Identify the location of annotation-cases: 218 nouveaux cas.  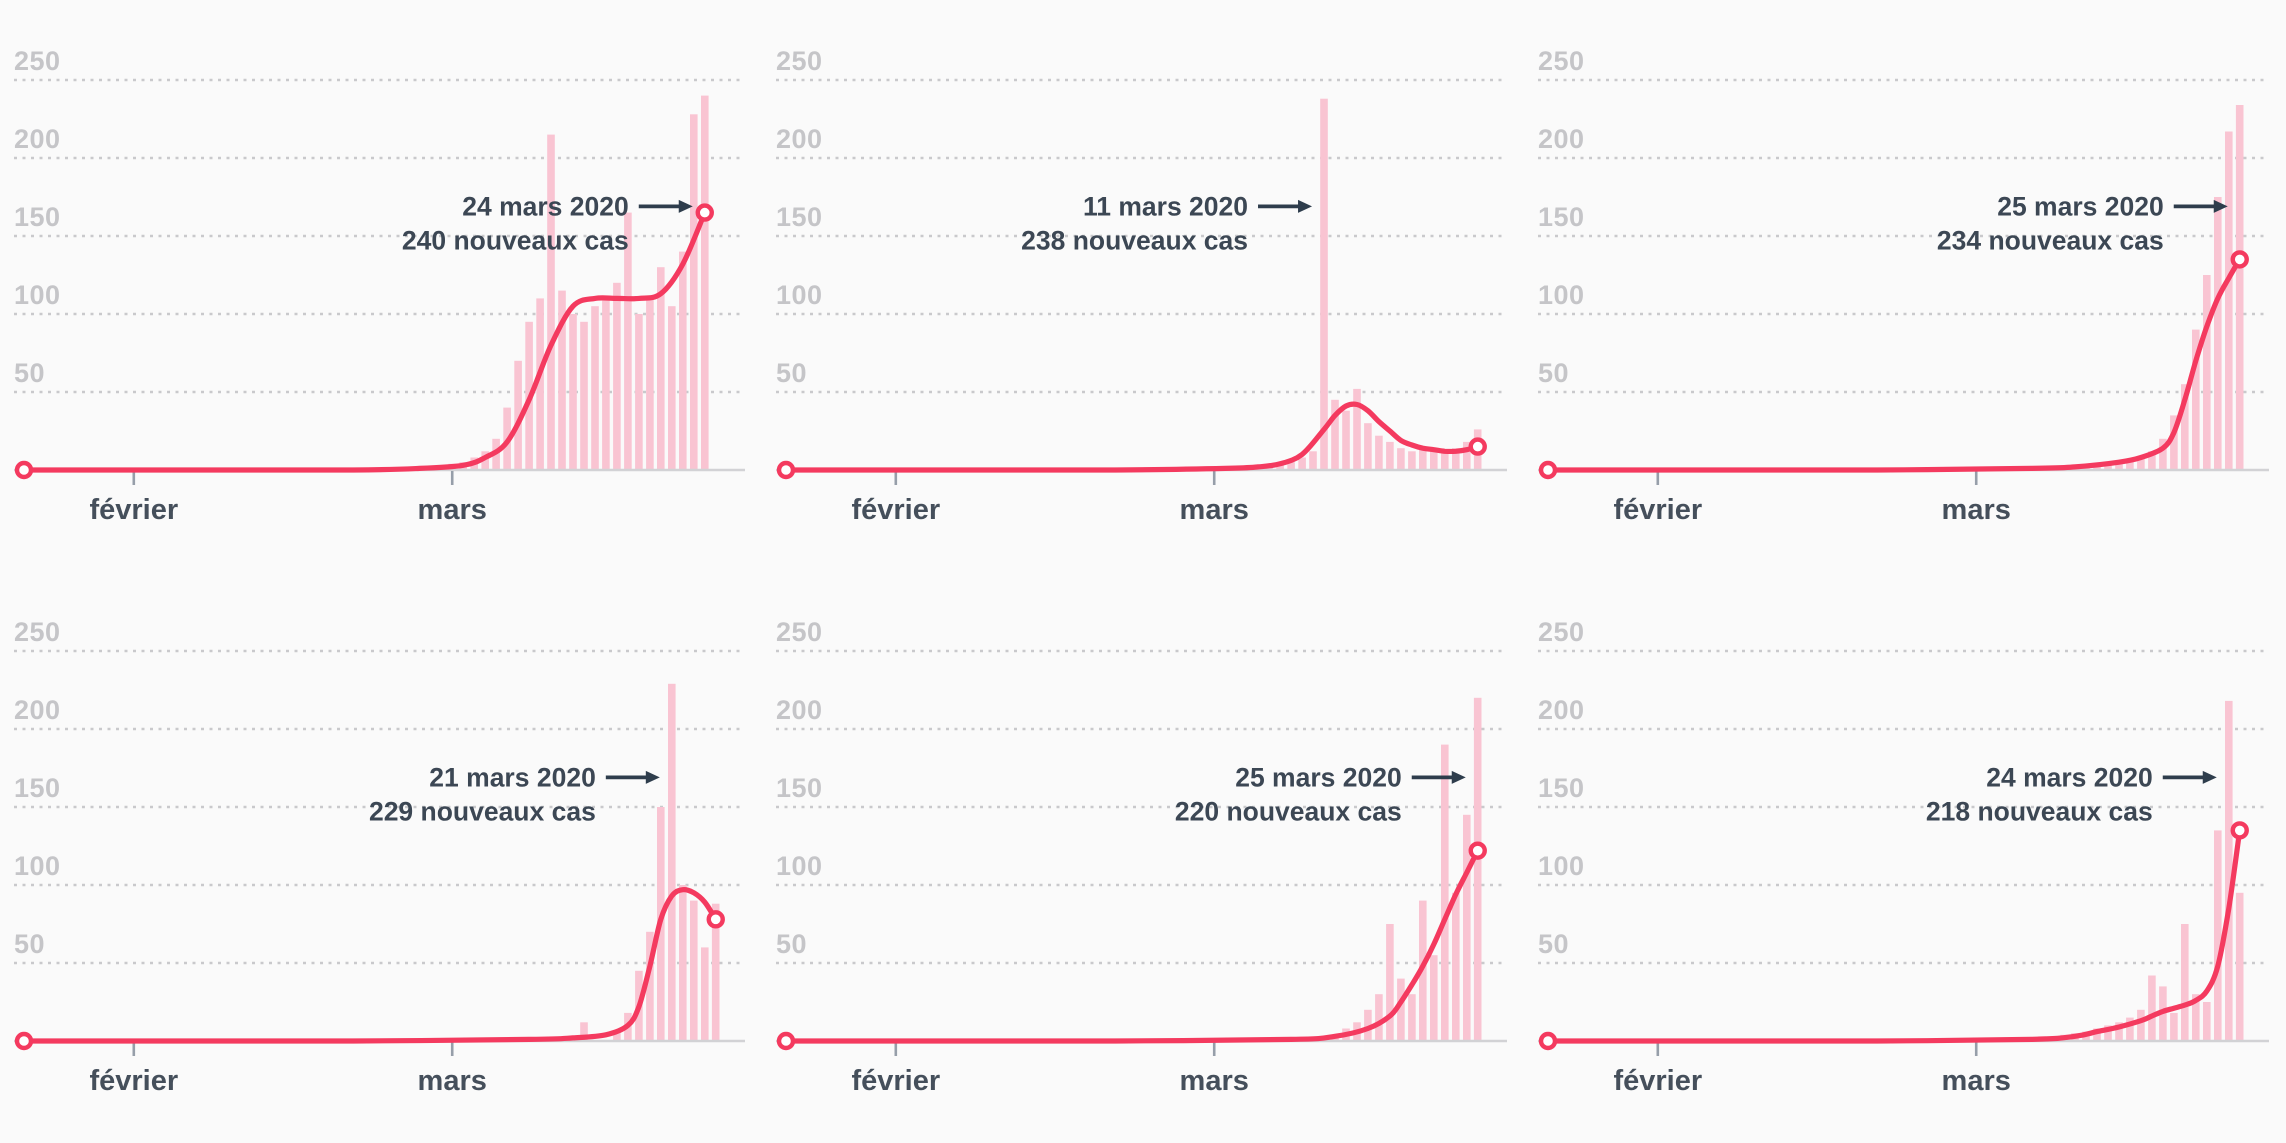
(2039, 811).